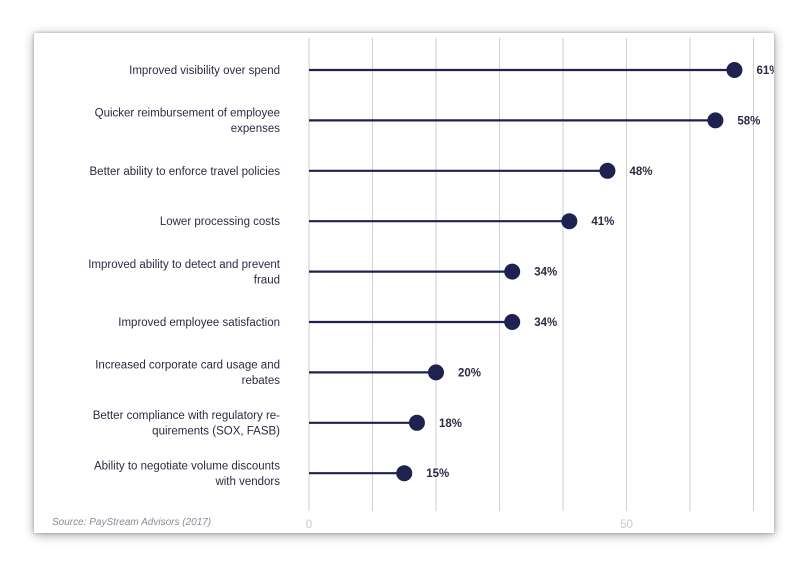 This screenshot has height=566, width=806. What do you see at coordinates (640, 172) in the screenshot?
I see `data-label: 48%` at bounding box center [640, 172].